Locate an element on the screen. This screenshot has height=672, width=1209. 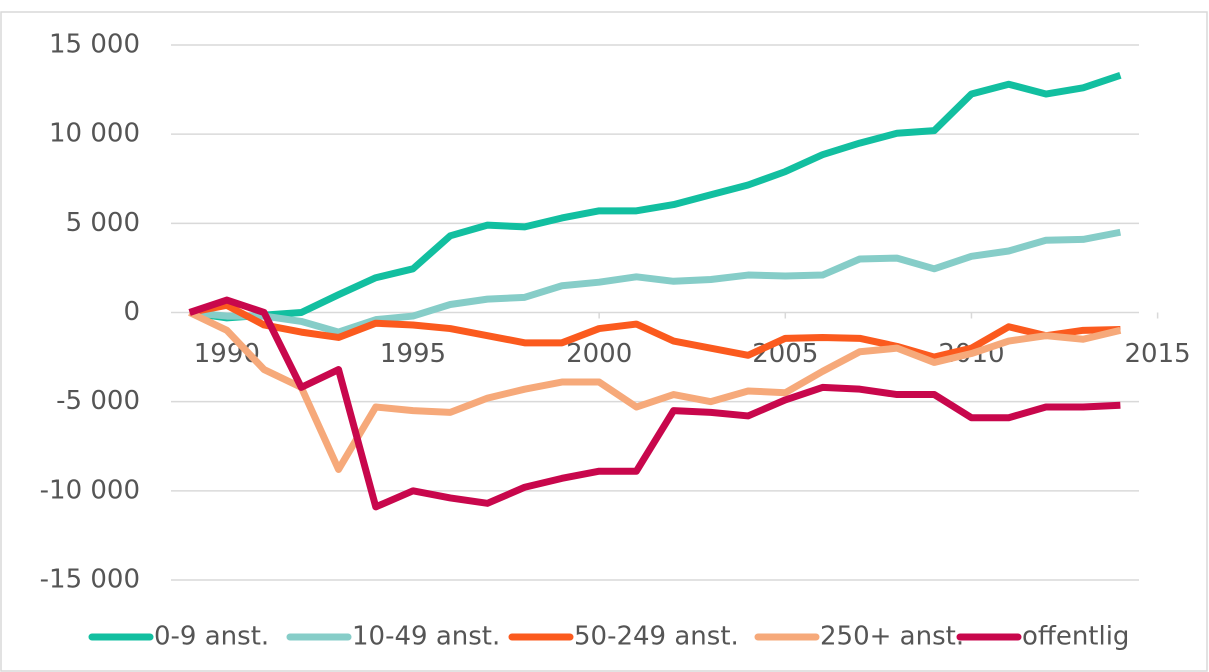
y-tick-label: 10 000 is located at coordinates (94, 134).